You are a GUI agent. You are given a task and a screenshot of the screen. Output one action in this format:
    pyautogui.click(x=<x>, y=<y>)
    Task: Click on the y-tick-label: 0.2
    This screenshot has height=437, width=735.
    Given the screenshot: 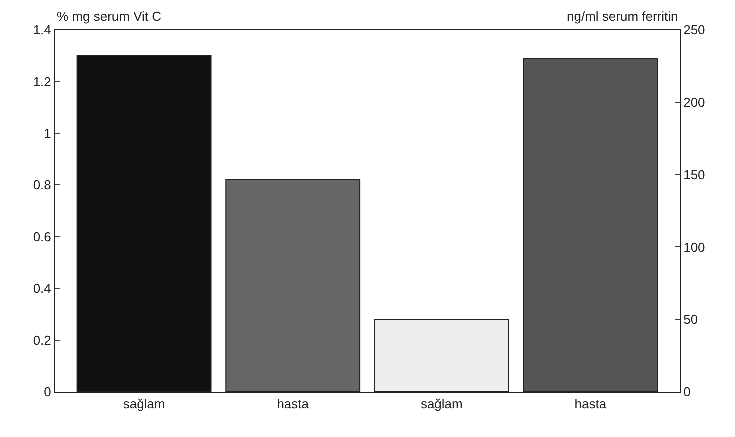 What is the action you would take?
    pyautogui.click(x=42, y=340)
    